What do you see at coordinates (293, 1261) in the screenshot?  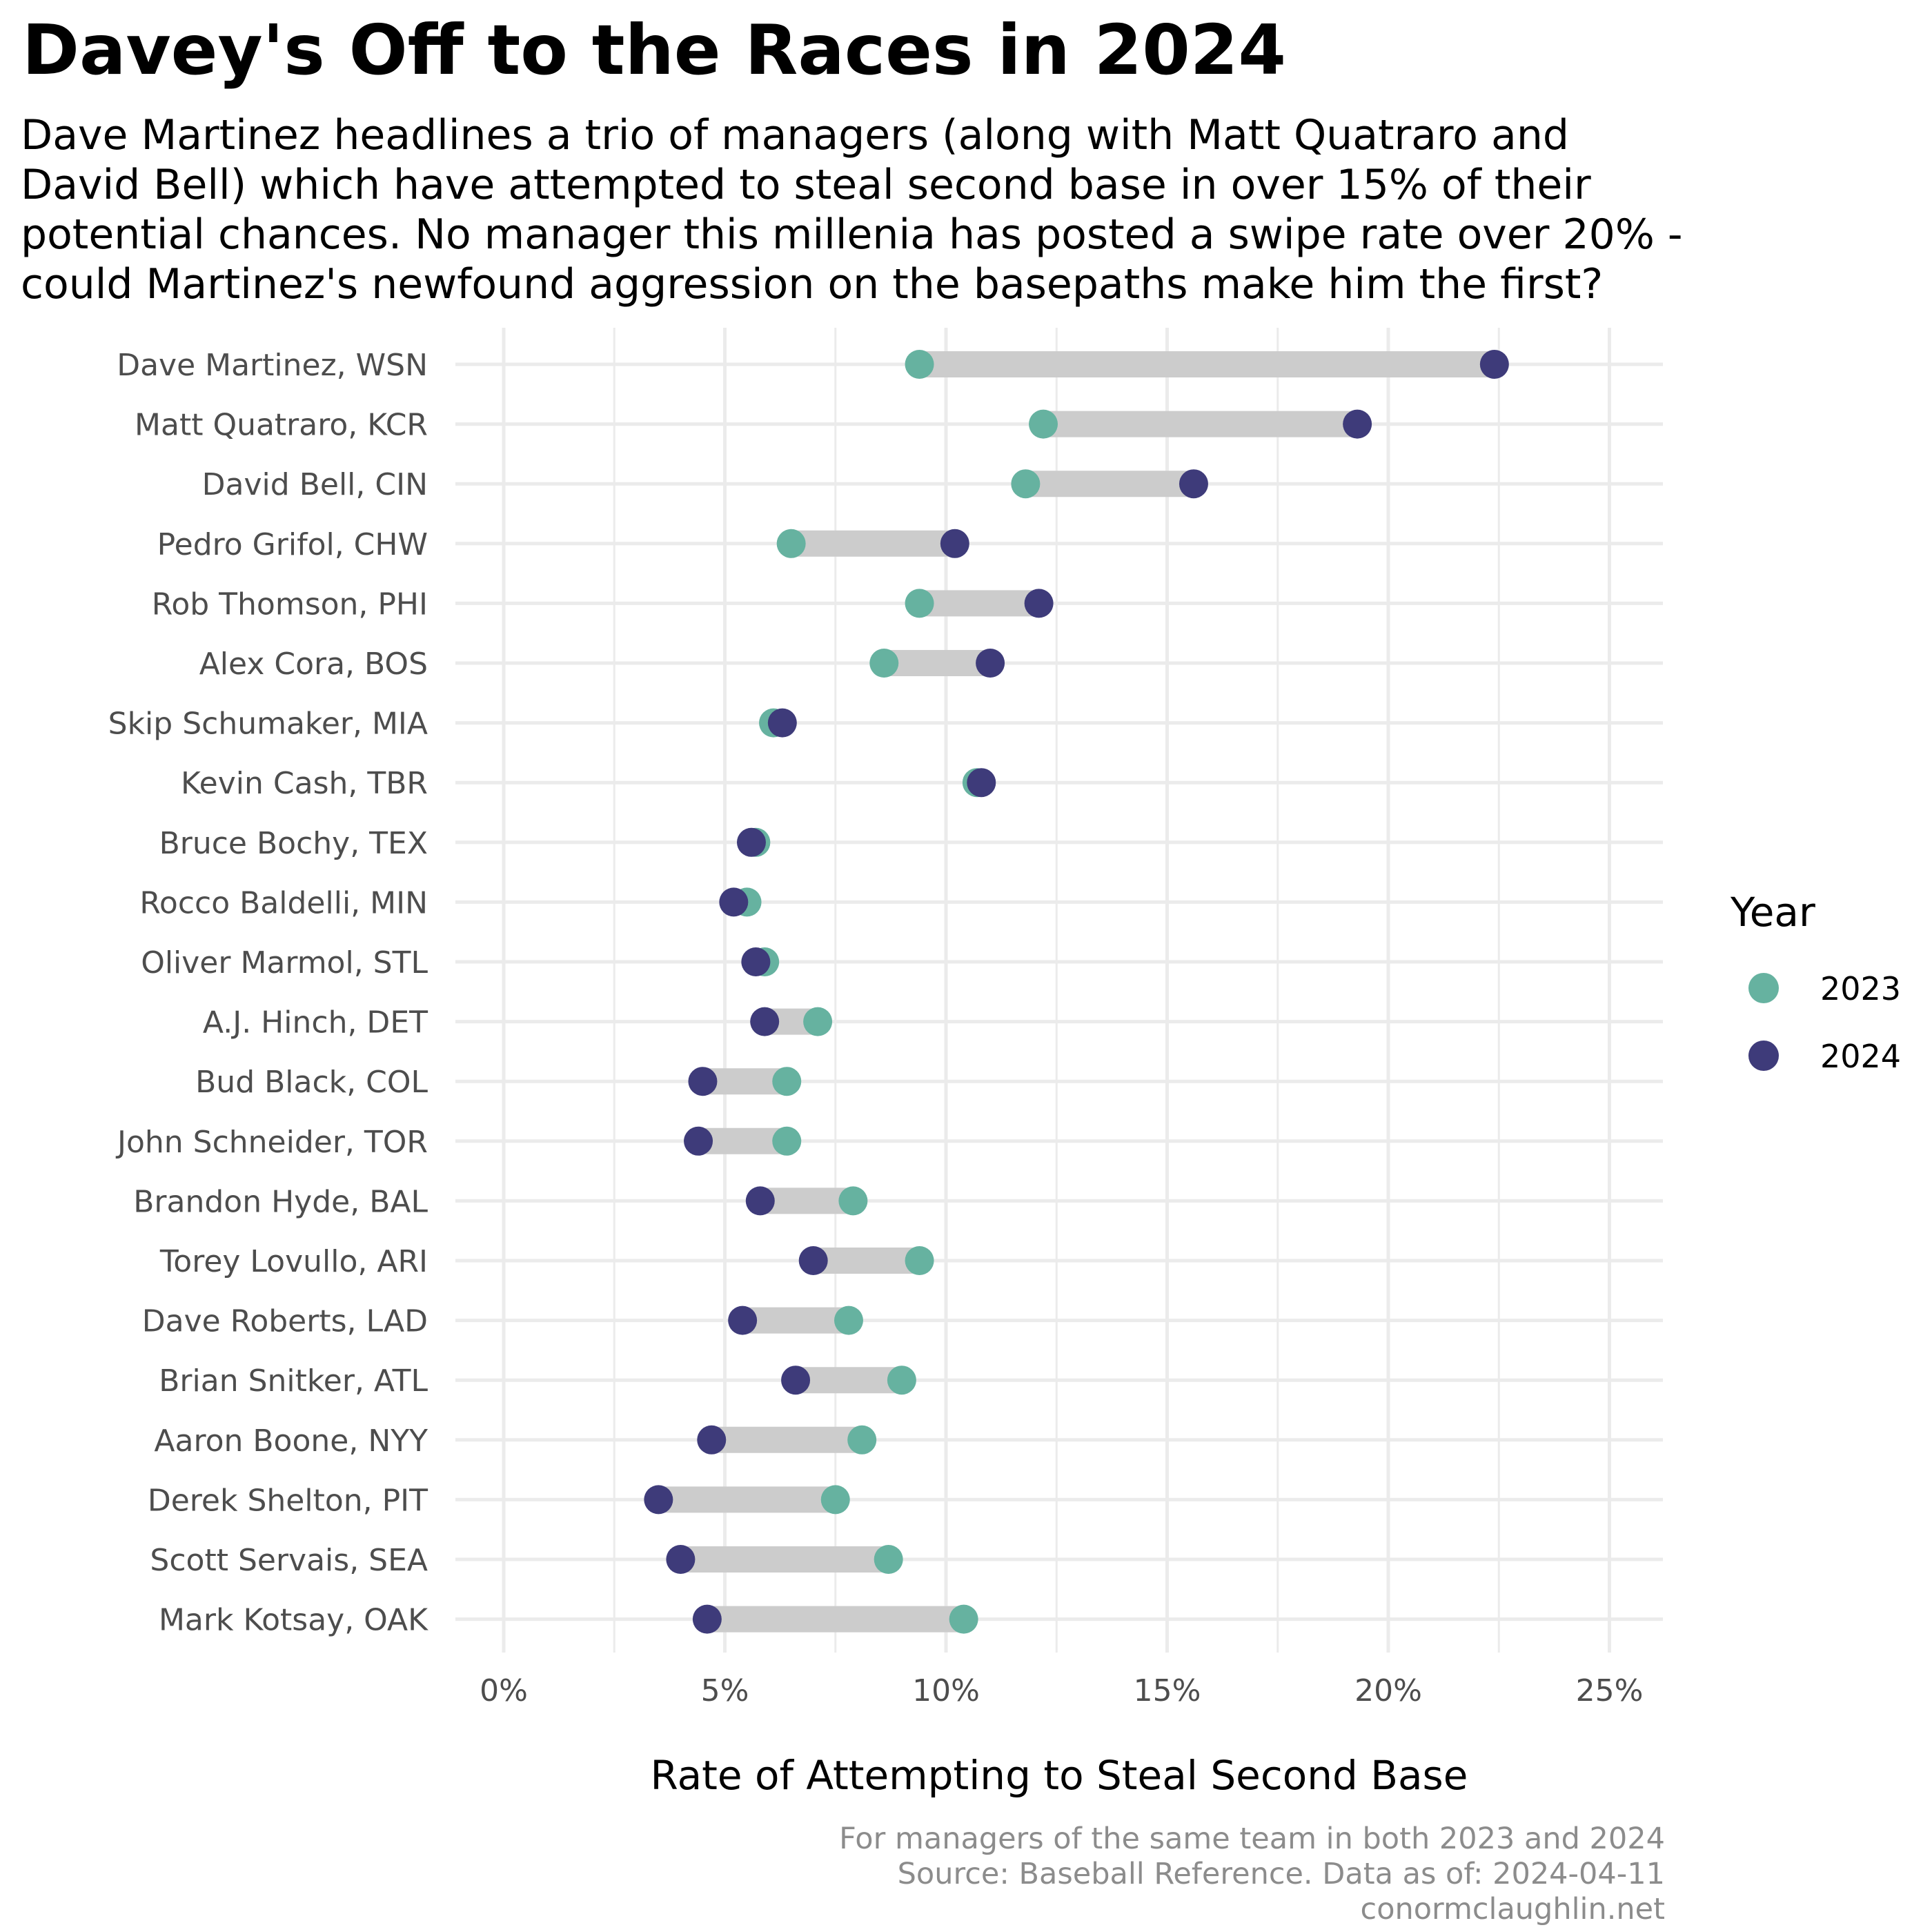 I see `y-tick-label: Torey Lovullo, ARI` at bounding box center [293, 1261].